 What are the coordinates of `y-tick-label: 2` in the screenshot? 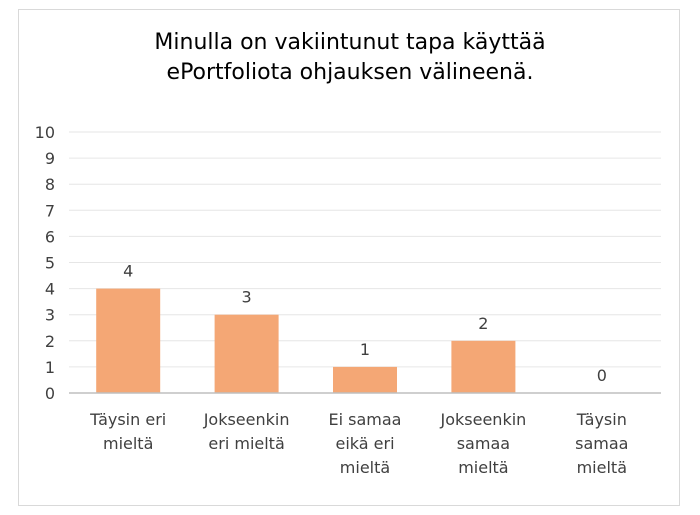 It's located at (50, 341).